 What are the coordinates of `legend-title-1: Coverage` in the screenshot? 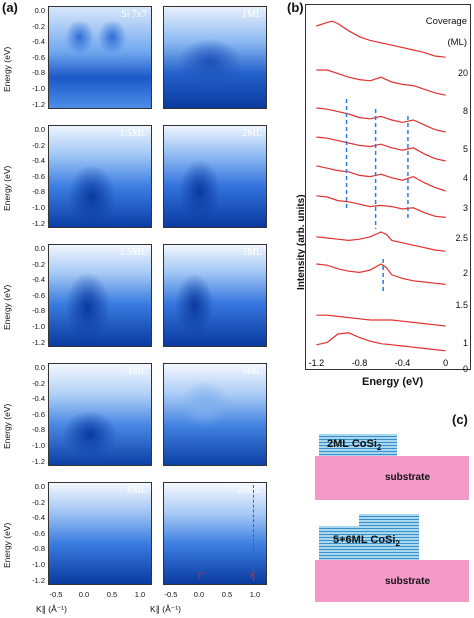 It's located at (446, 21).